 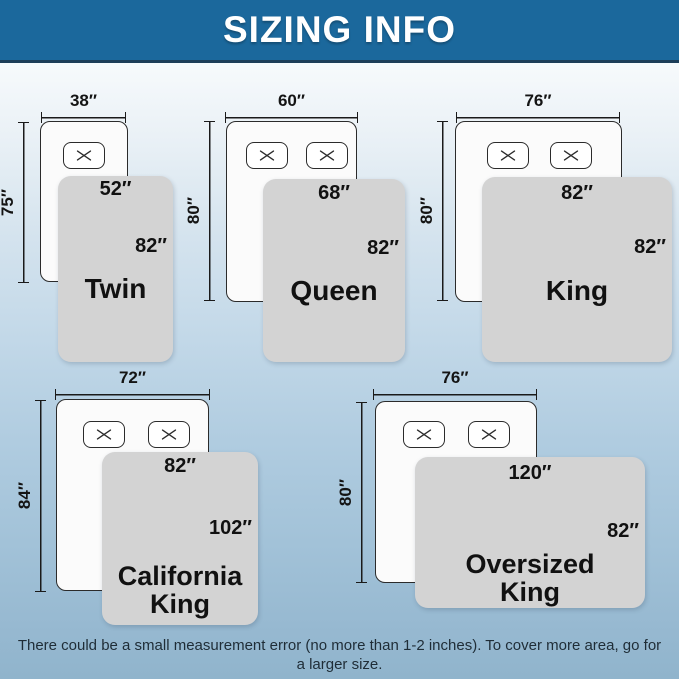 I want to click on bed-width-dimension: 38″, so click(x=83, y=107).